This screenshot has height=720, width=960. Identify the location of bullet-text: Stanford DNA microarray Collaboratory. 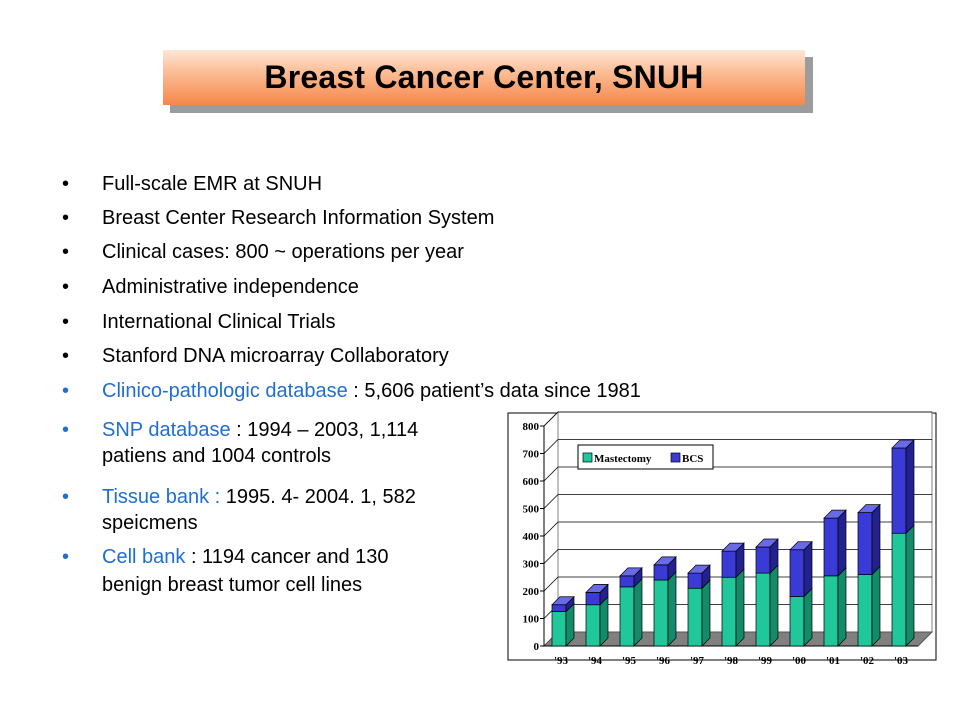
(275, 356).